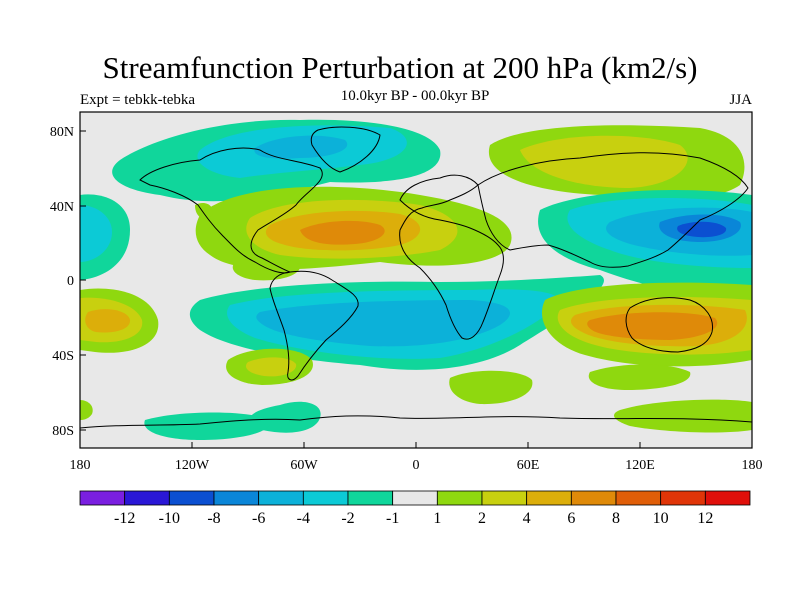  I want to click on colorbar-label: 2, so click(482, 518).